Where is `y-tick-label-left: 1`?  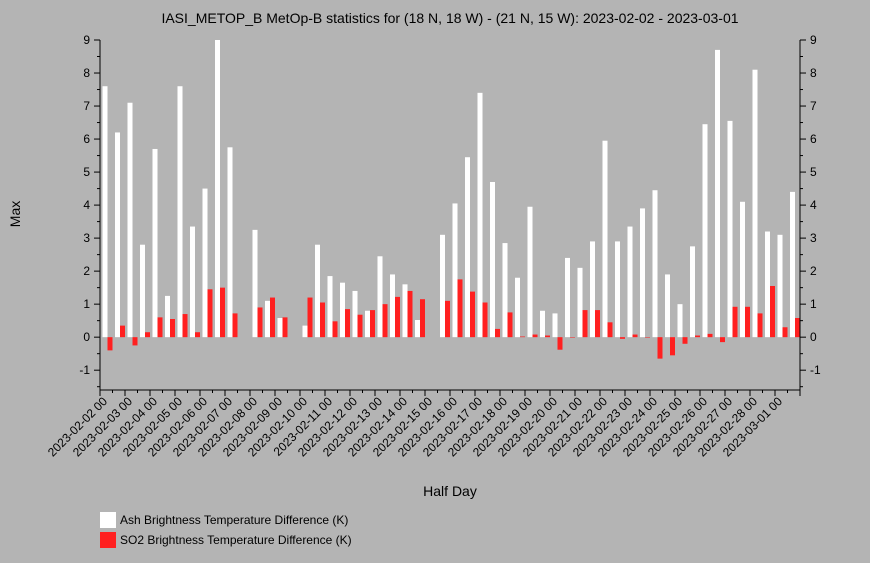
y-tick-label-left: 1 is located at coordinates (86, 304).